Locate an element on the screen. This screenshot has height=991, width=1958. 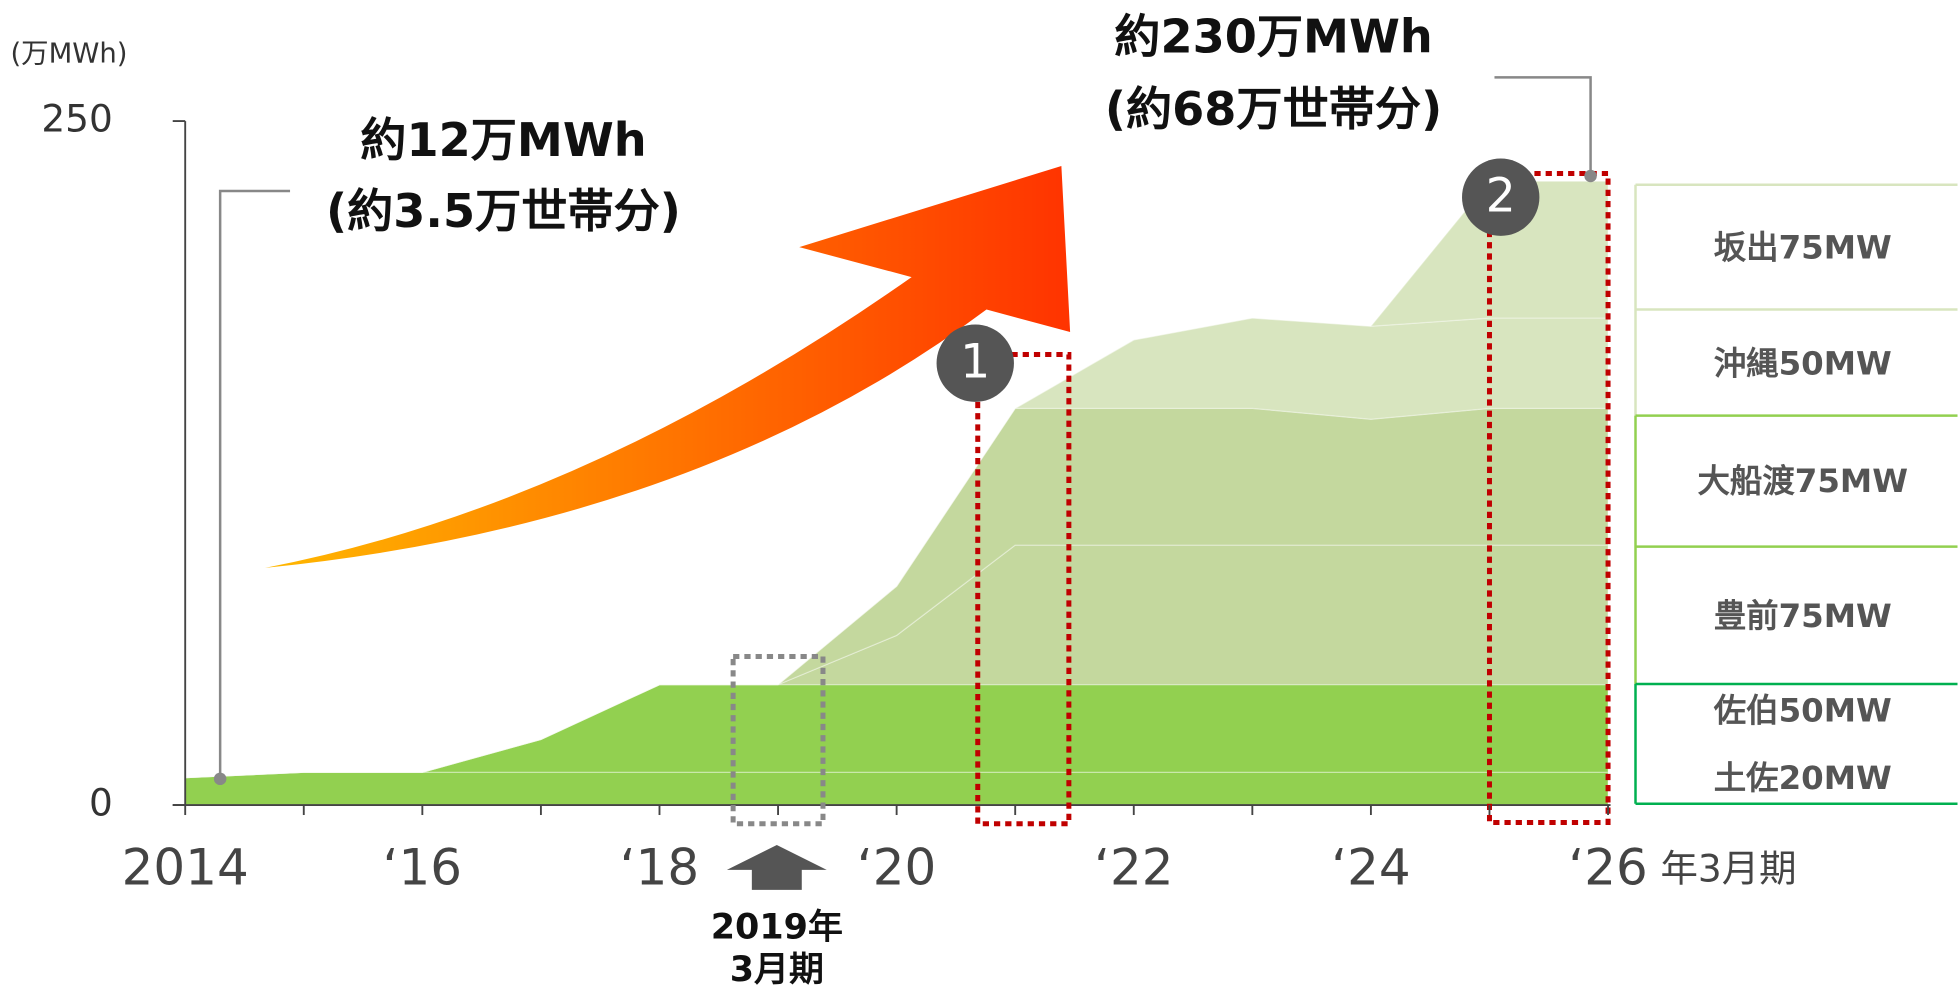
y-unit-label: (万MWh) is located at coordinates (68, 53).